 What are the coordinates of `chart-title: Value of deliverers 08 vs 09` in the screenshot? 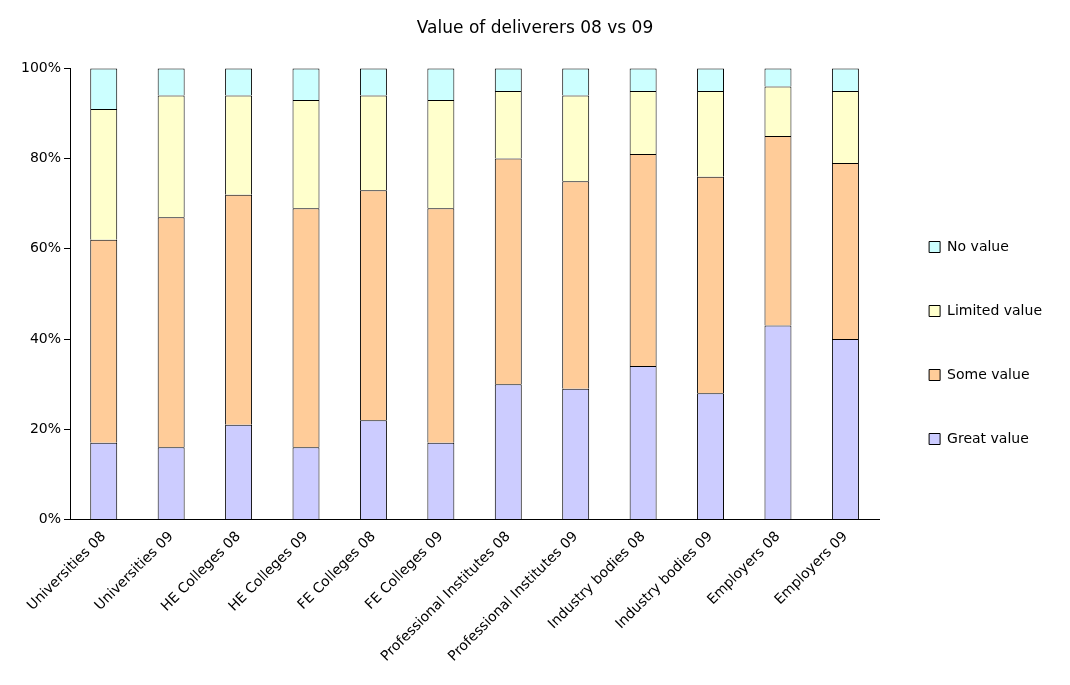 It's located at (535, 26).